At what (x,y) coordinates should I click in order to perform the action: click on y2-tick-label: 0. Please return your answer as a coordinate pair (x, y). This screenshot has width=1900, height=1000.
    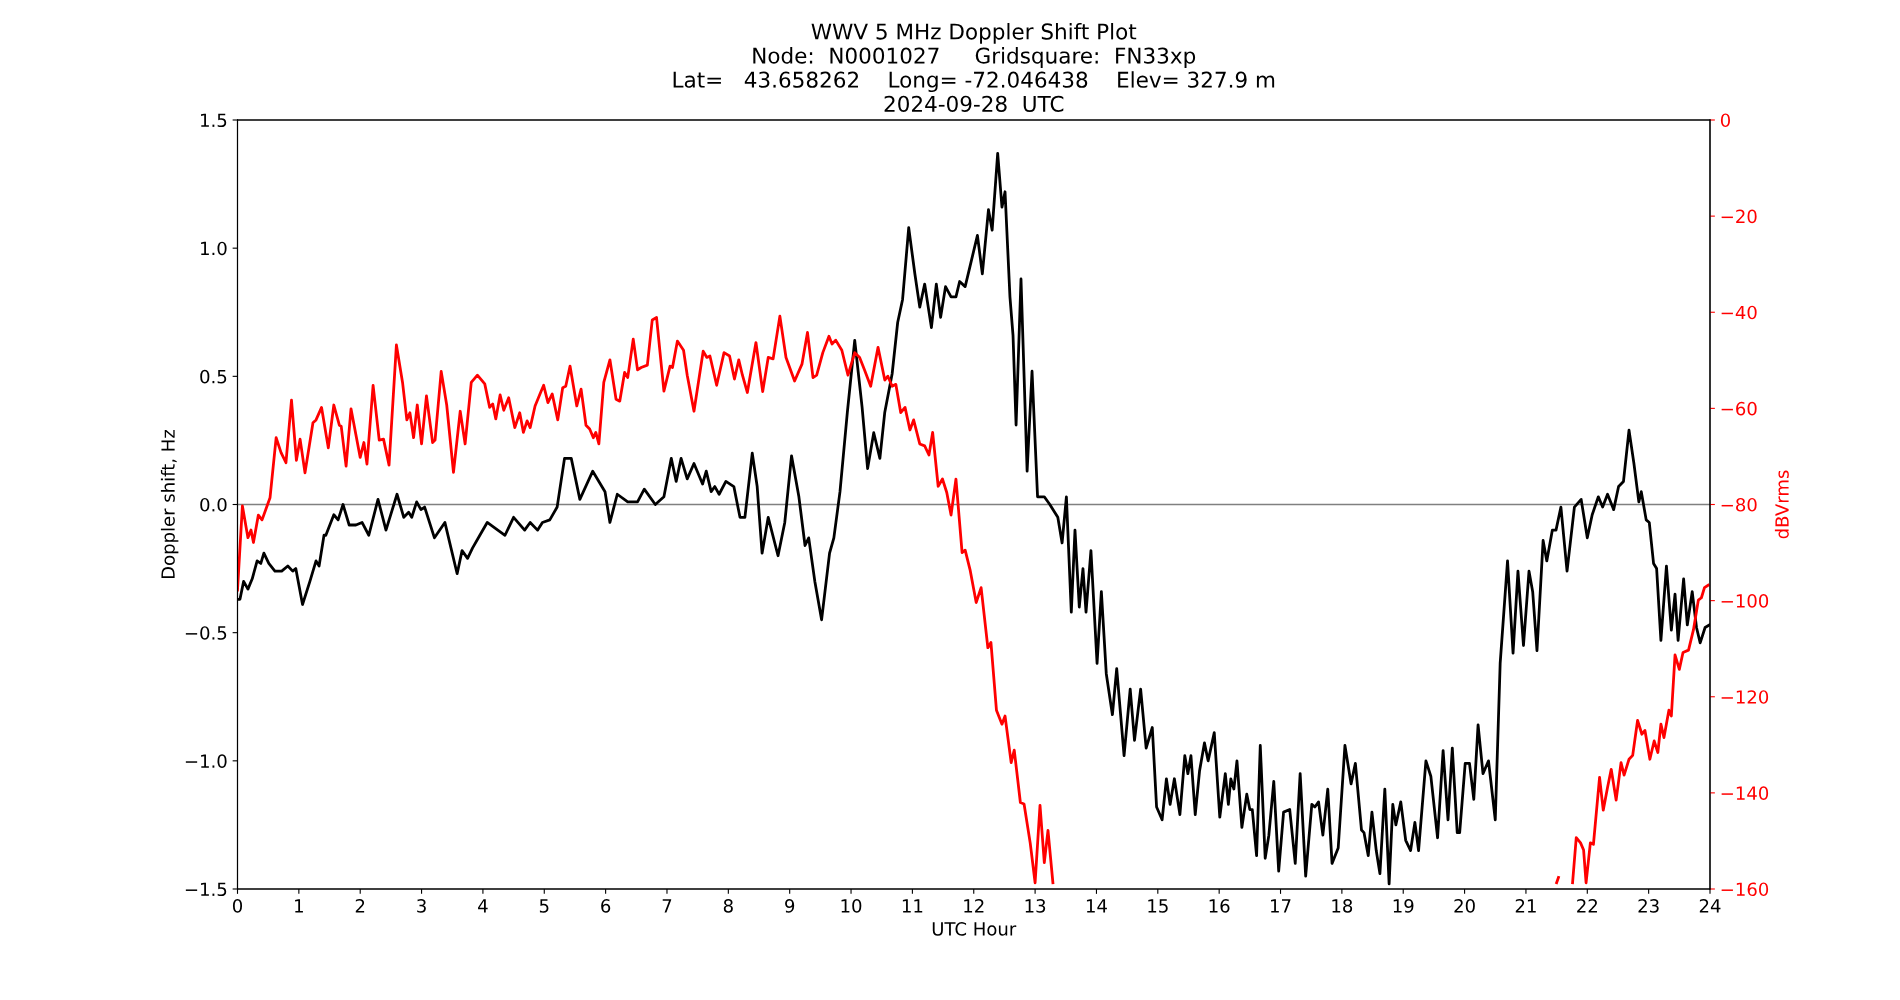
    Looking at the image, I should click on (1725, 120).